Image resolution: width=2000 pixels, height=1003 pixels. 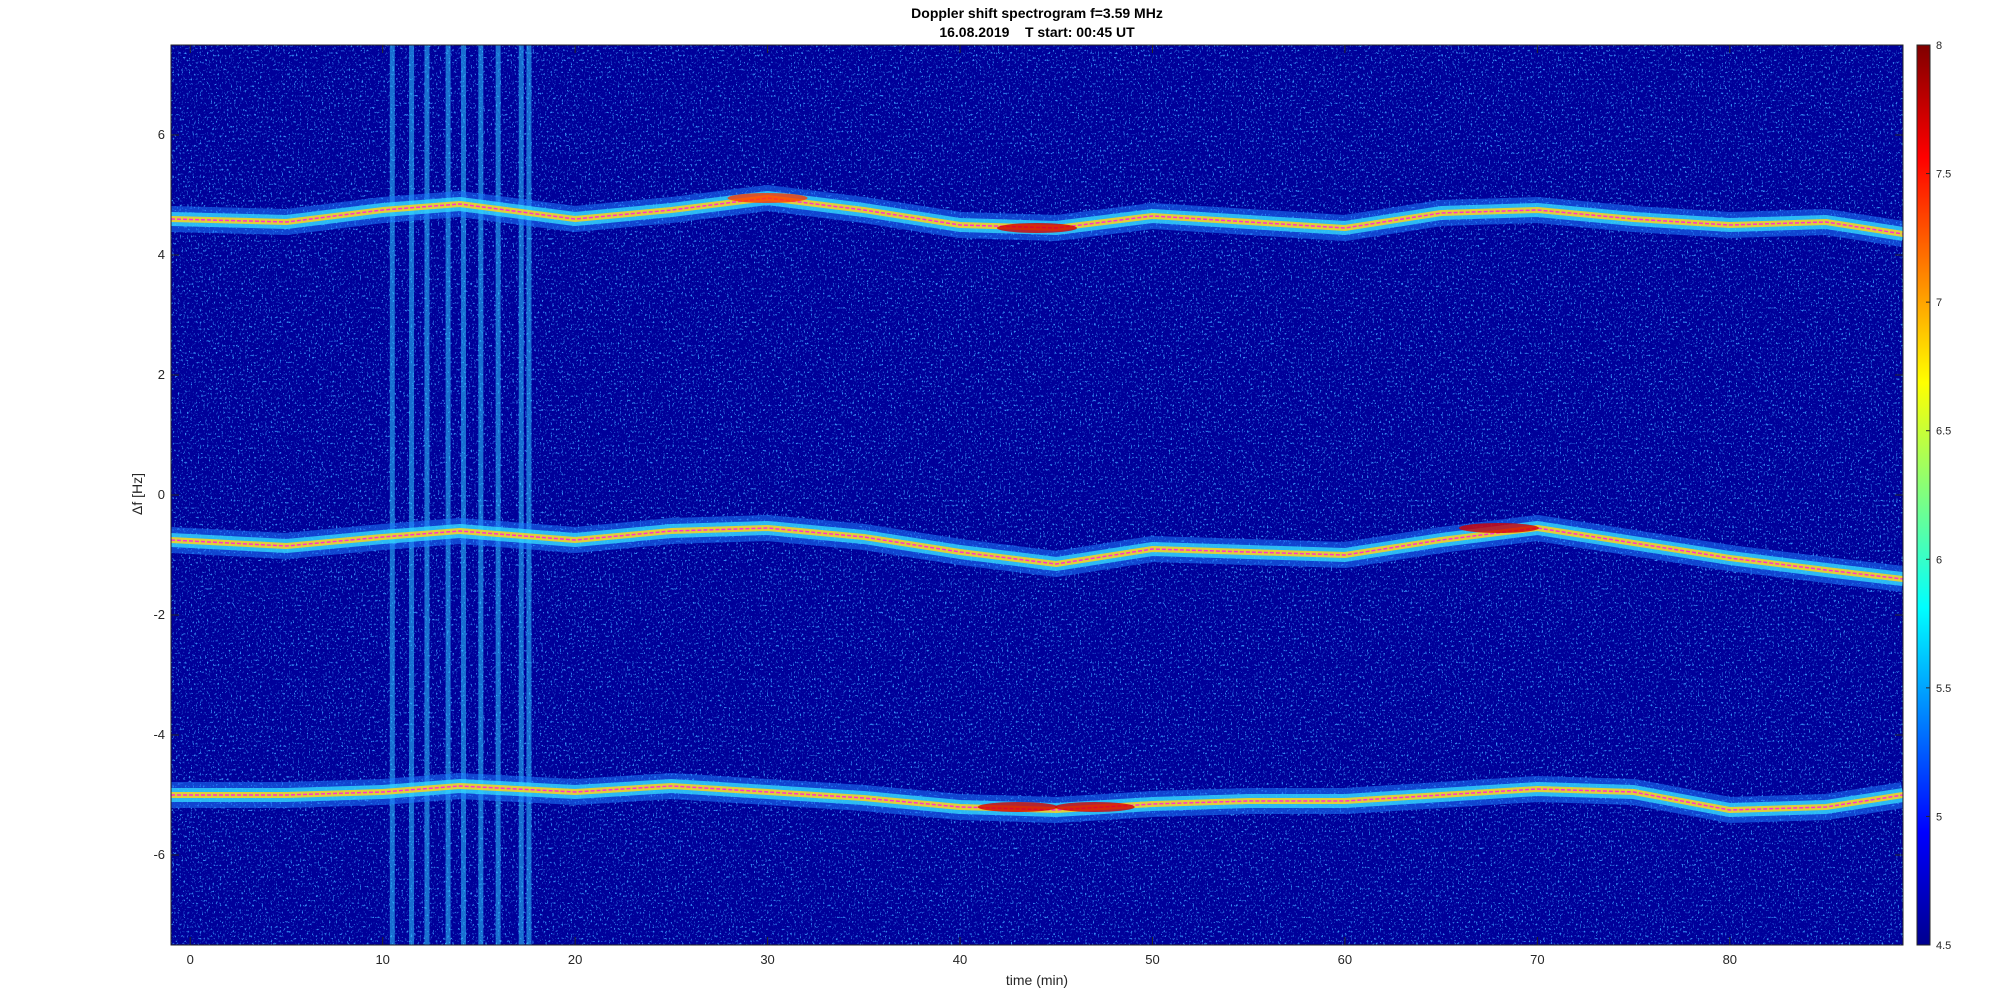 What do you see at coordinates (1939, 46) in the screenshot?
I see `colorbar-tick-label: 8` at bounding box center [1939, 46].